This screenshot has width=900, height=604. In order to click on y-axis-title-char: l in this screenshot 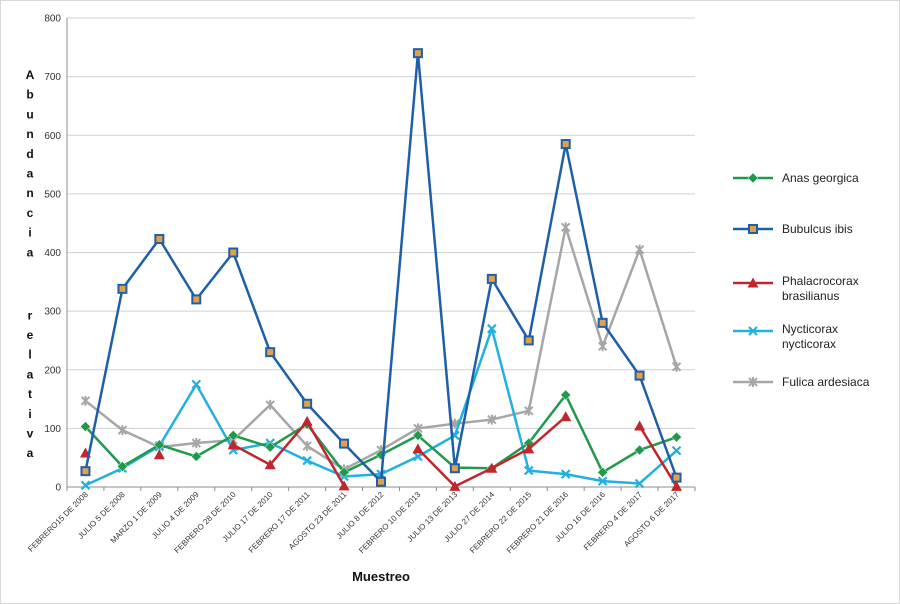, I will do `click(29, 355)`.